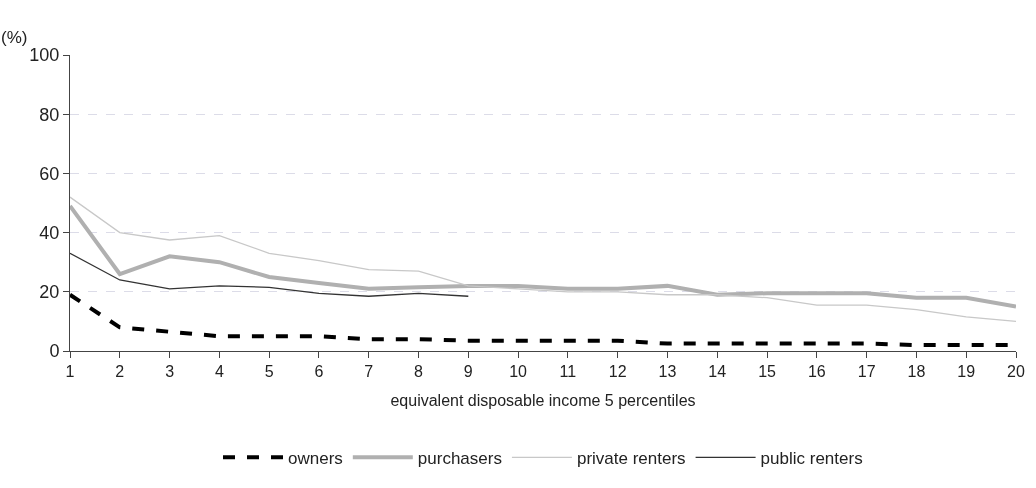 The width and height of the screenshot is (1036, 488). Describe the element at coordinates (315, 458) in the screenshot. I see `legend-label: owners` at that location.